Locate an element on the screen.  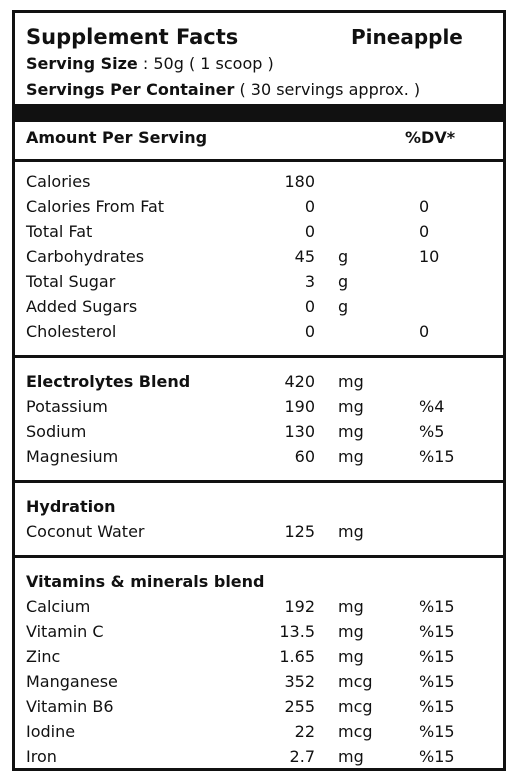
amount: 125 is located at coordinates (299, 531).